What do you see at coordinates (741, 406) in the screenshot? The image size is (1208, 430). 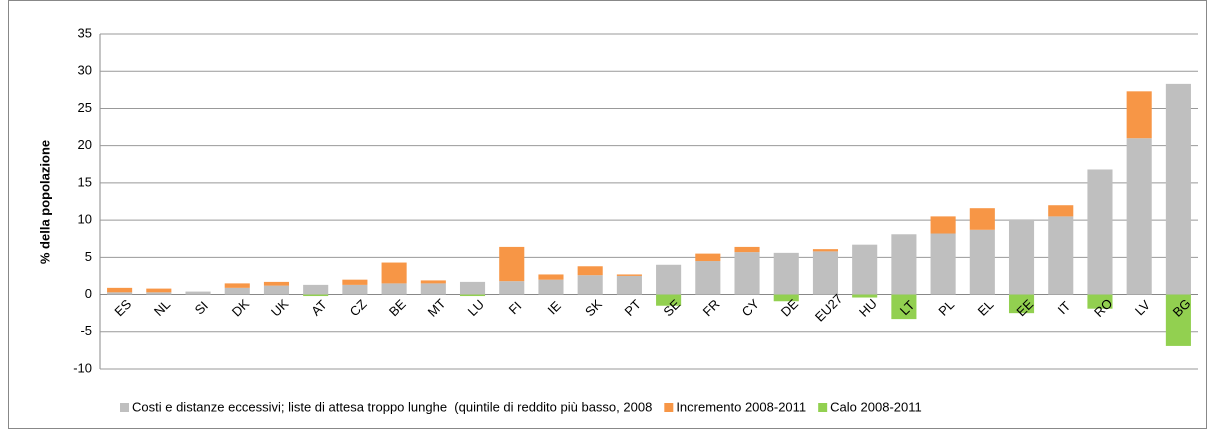 I see `legend-label: Incremento 2008-2011` at bounding box center [741, 406].